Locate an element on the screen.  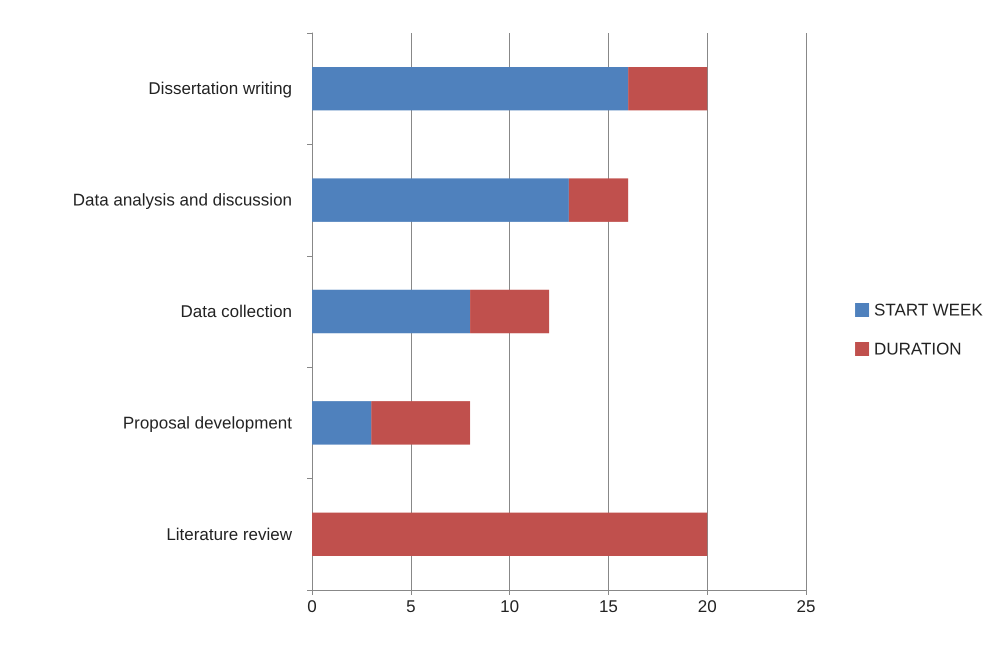
x-tick-label: 15 is located at coordinates (608, 606).